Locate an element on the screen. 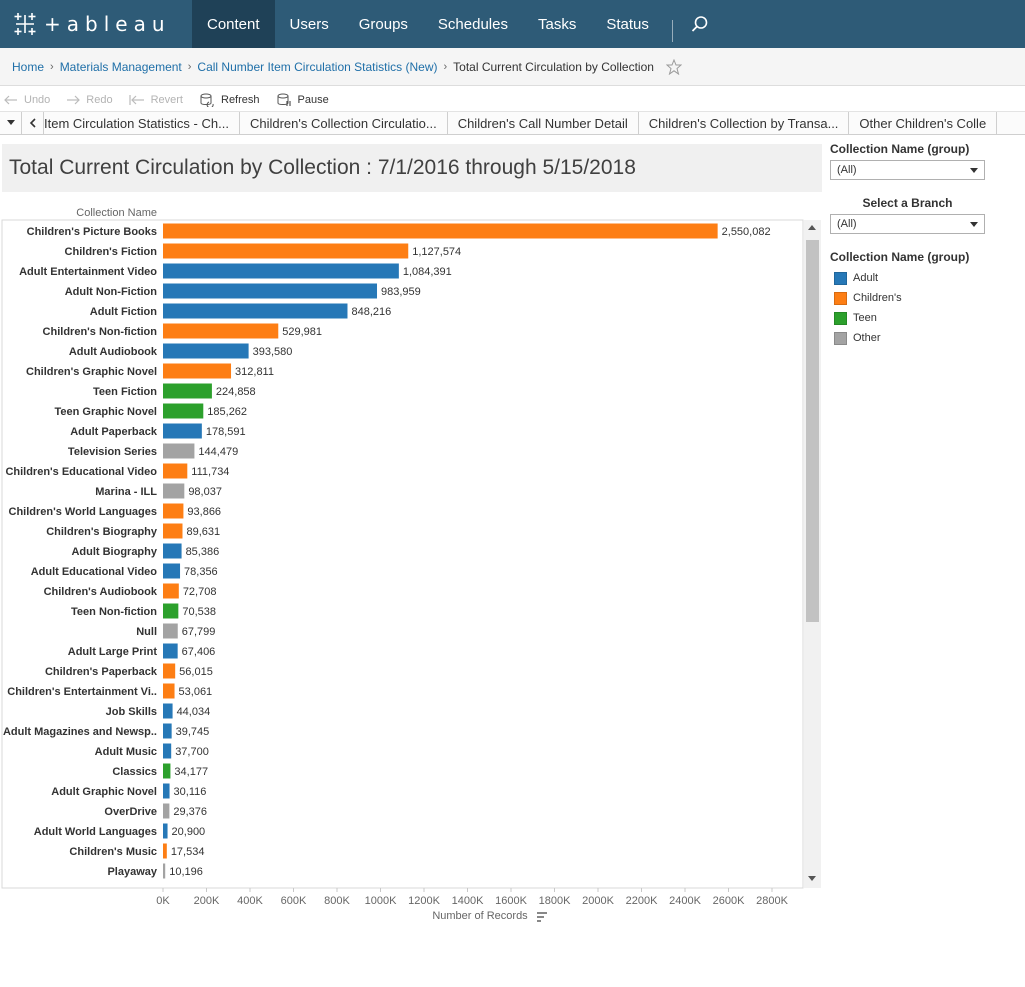  nav-users: Users is located at coordinates (309, 24).